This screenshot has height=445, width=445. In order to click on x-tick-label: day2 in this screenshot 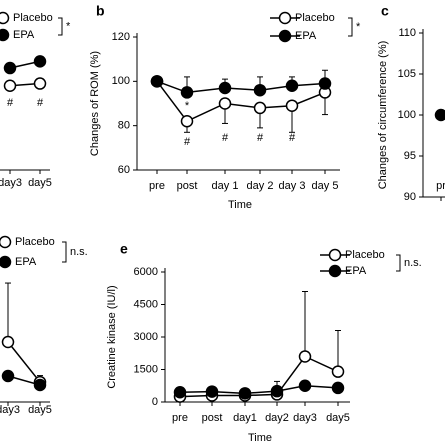, I will do `click(277, 418)`.